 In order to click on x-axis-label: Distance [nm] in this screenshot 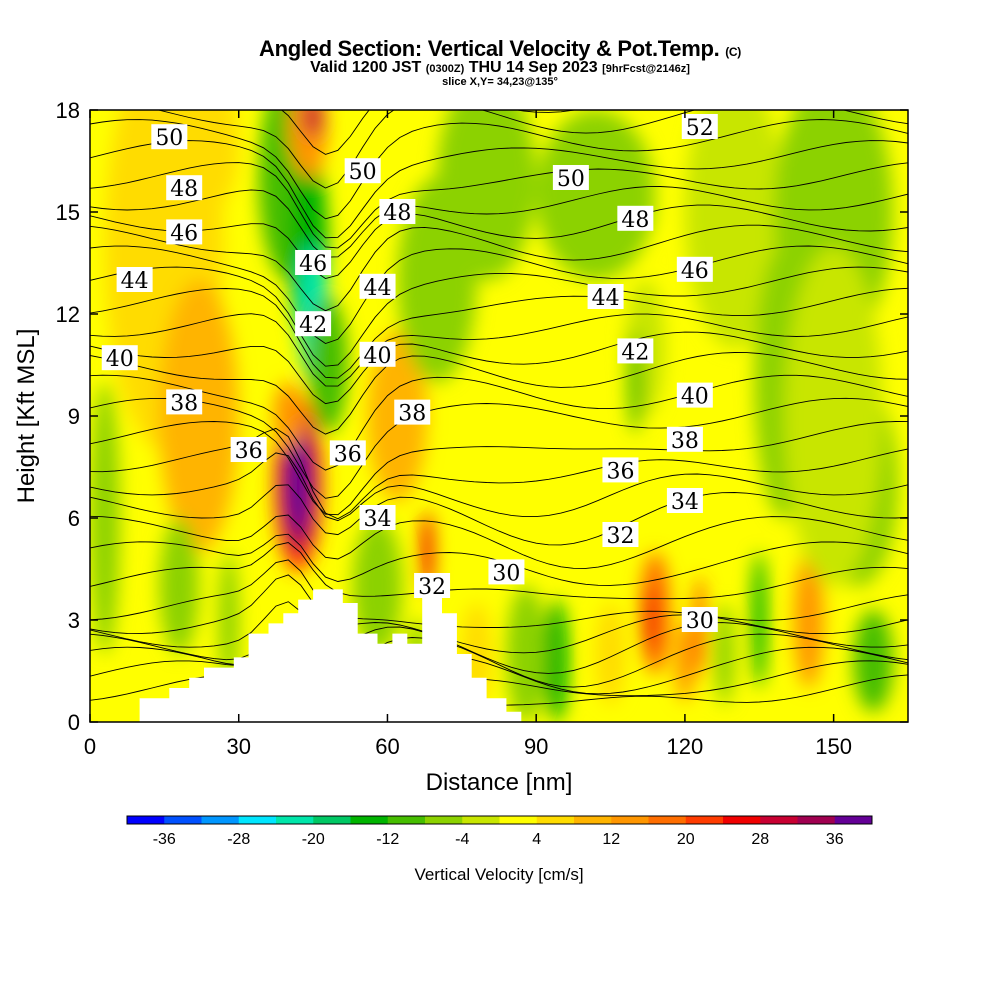, I will do `click(499, 782)`.